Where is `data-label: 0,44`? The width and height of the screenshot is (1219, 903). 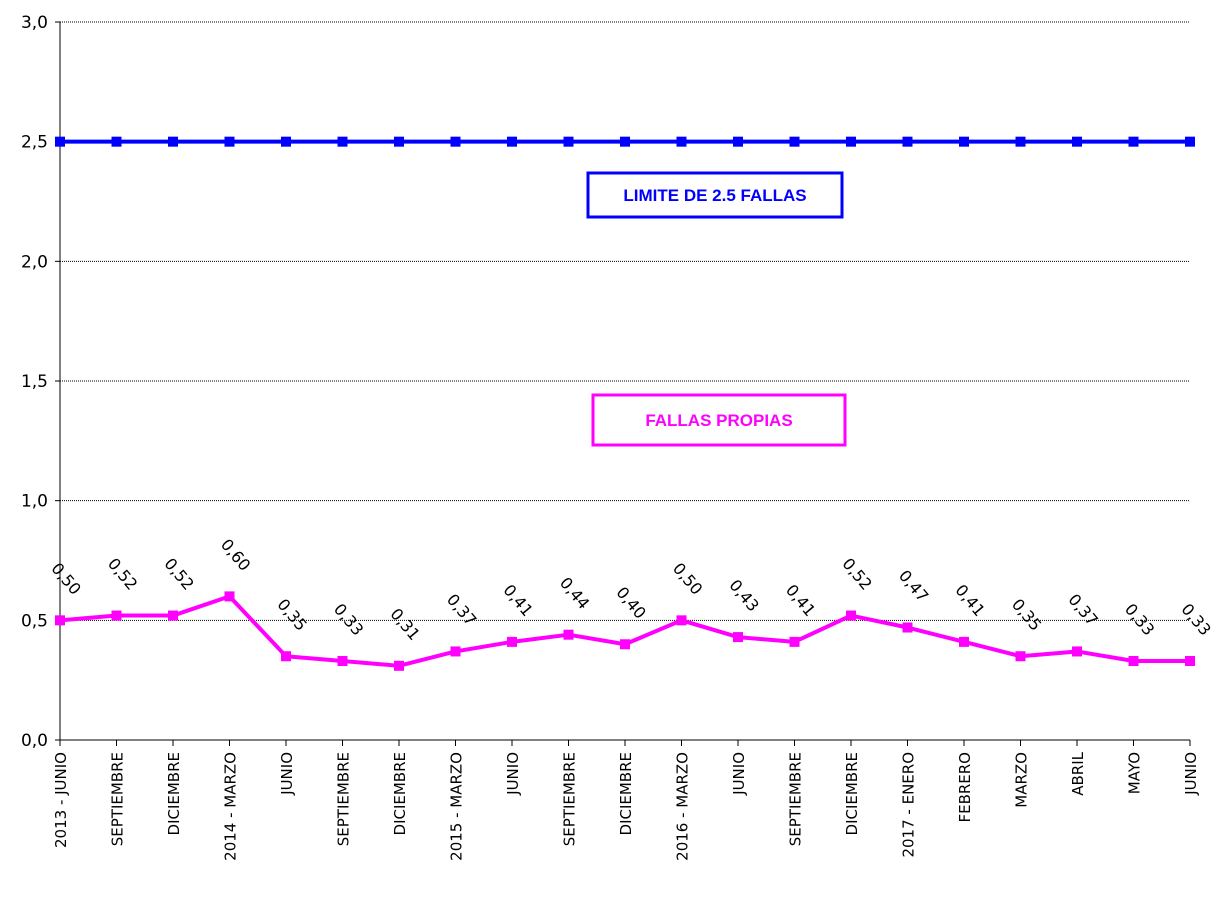
data-label: 0,44 is located at coordinates (574, 593).